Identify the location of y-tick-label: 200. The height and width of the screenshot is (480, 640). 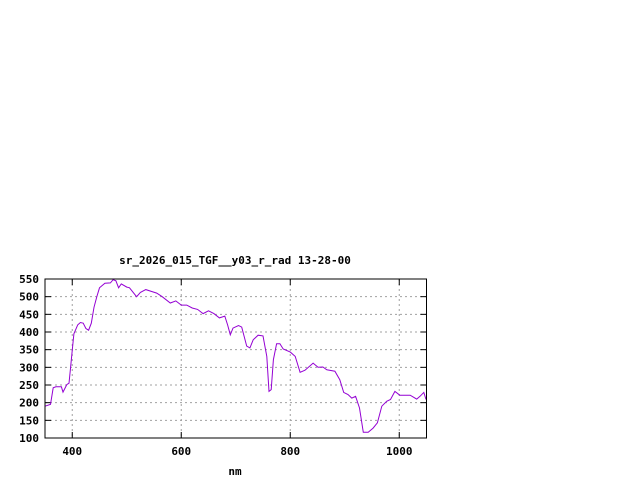
(29, 403).